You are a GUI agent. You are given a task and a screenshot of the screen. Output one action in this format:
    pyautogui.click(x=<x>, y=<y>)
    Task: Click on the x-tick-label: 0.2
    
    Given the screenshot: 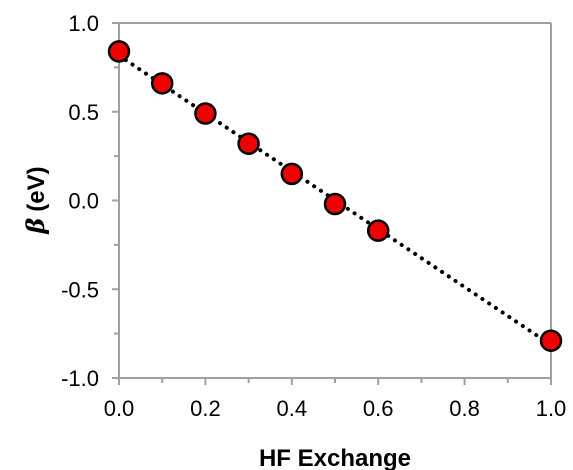 What is the action you would take?
    pyautogui.click(x=205, y=408)
    